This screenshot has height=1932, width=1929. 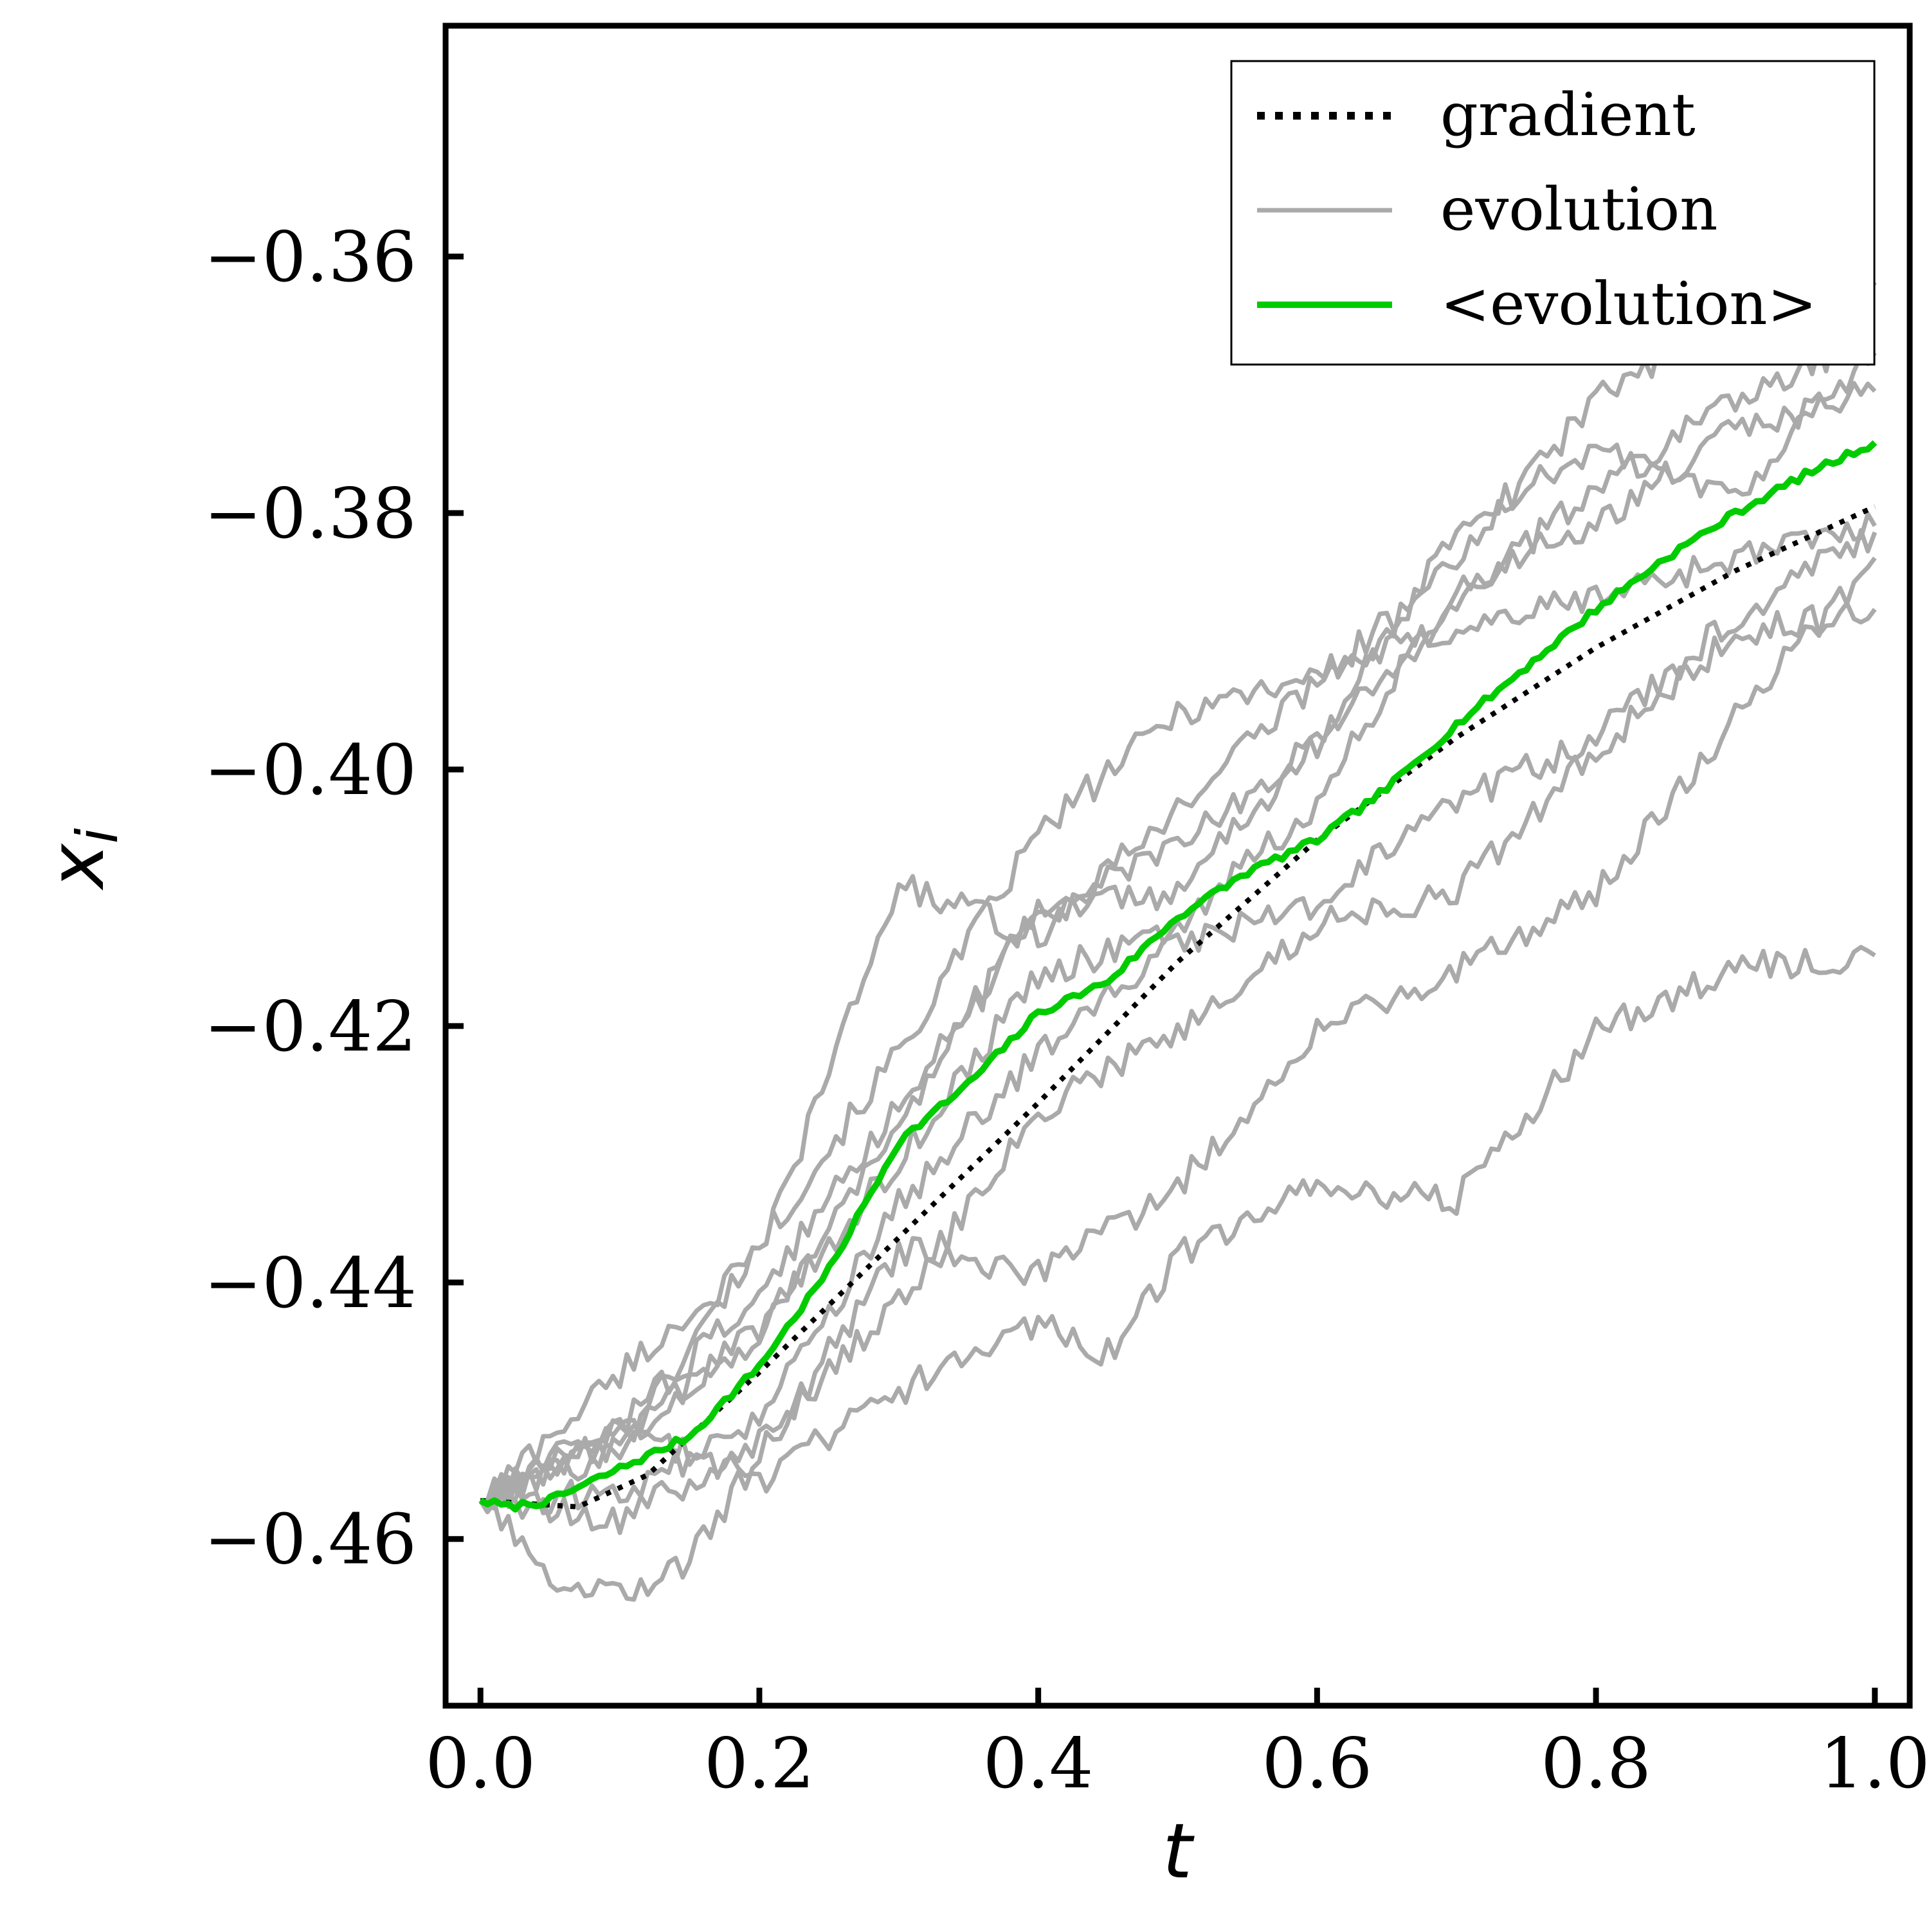 I want to click on legend-label-2: evolution, so click(x=1579, y=209).